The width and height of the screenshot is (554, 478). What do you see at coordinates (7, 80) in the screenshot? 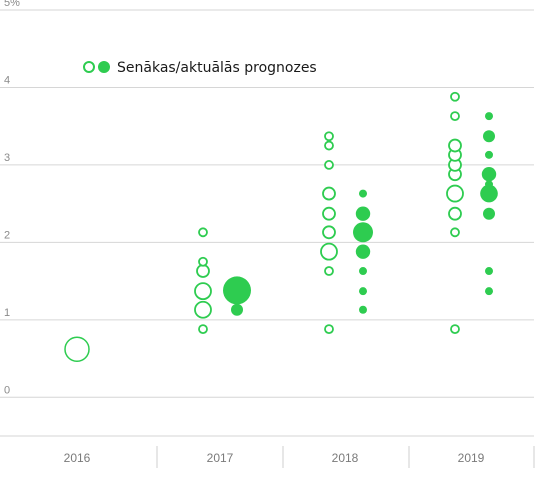
I see `y-tick-label-4: 4` at bounding box center [7, 80].